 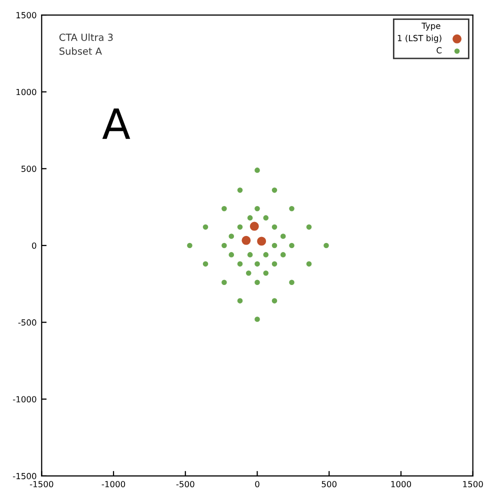 I want to click on legend-label: 1 (LST big), so click(x=420, y=38).